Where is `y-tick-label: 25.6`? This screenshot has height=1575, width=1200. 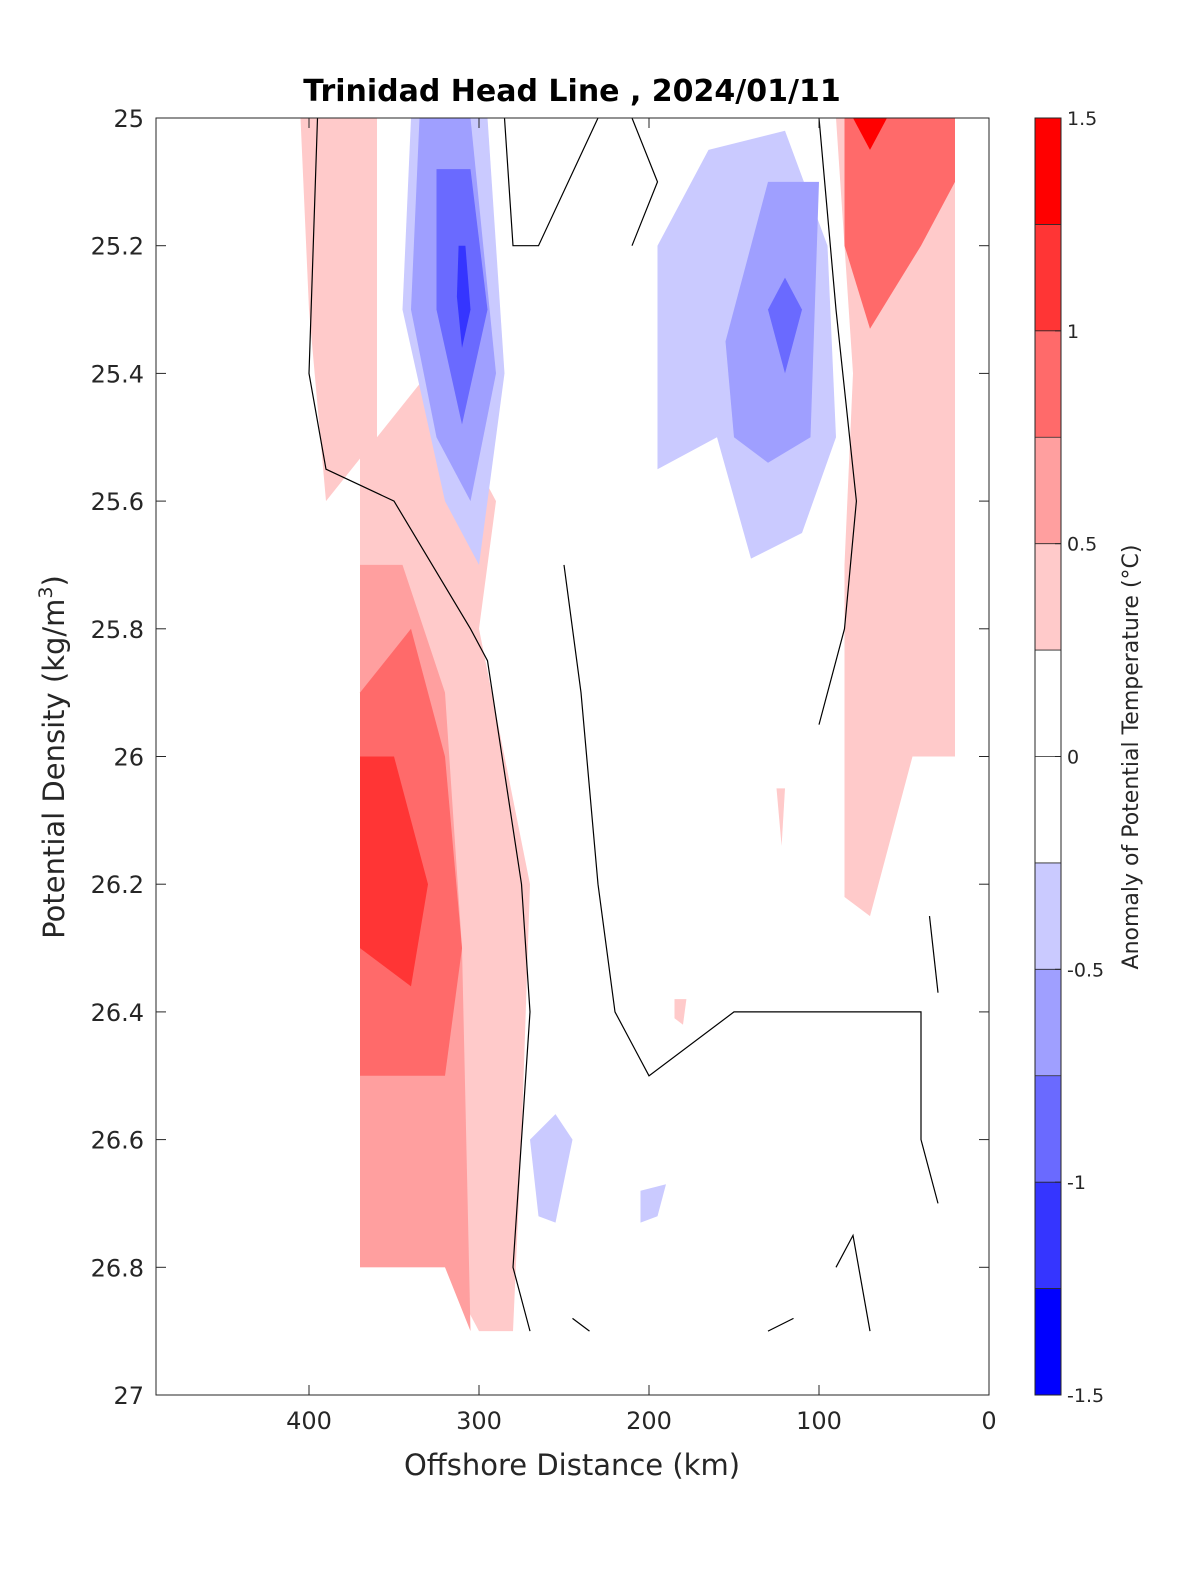
y-tick-label: 25.6 is located at coordinates (117, 502).